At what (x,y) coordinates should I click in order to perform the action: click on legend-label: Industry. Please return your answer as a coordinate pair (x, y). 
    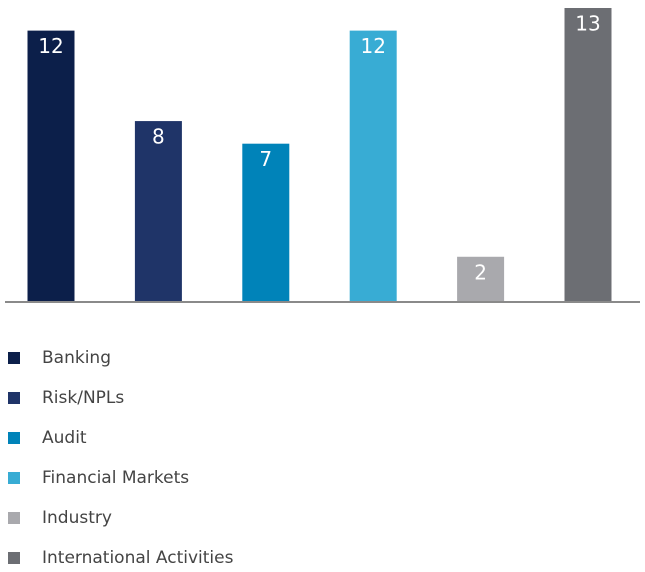
    Looking at the image, I should click on (77, 518).